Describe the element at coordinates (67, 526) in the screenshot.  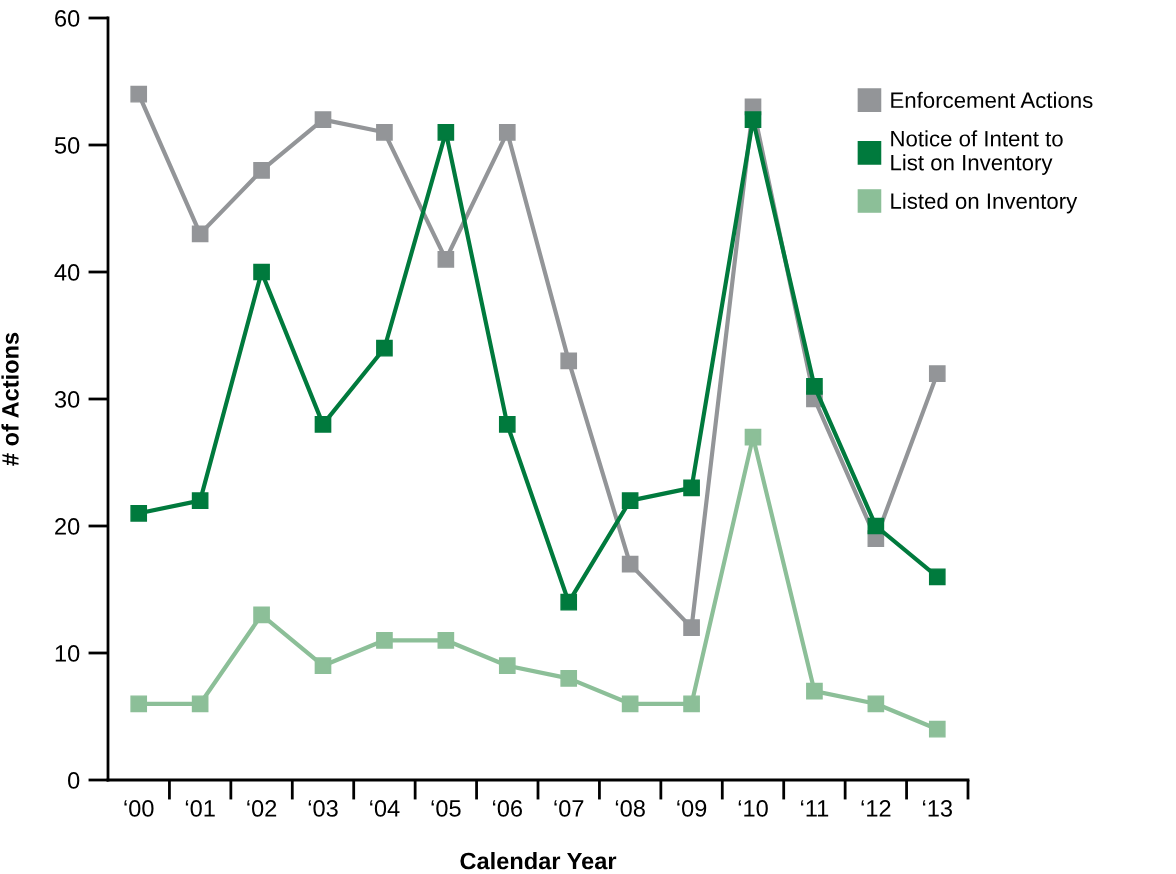
I see `y-tick-label: 20` at that location.